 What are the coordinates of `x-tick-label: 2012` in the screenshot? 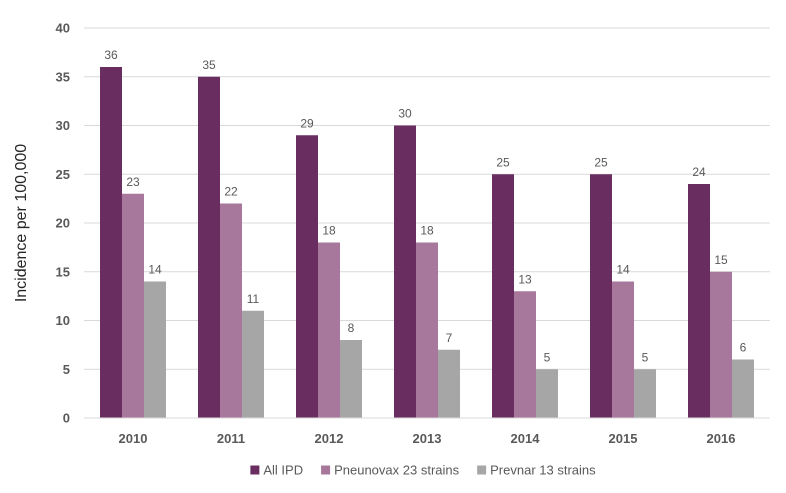 It's located at (329, 438).